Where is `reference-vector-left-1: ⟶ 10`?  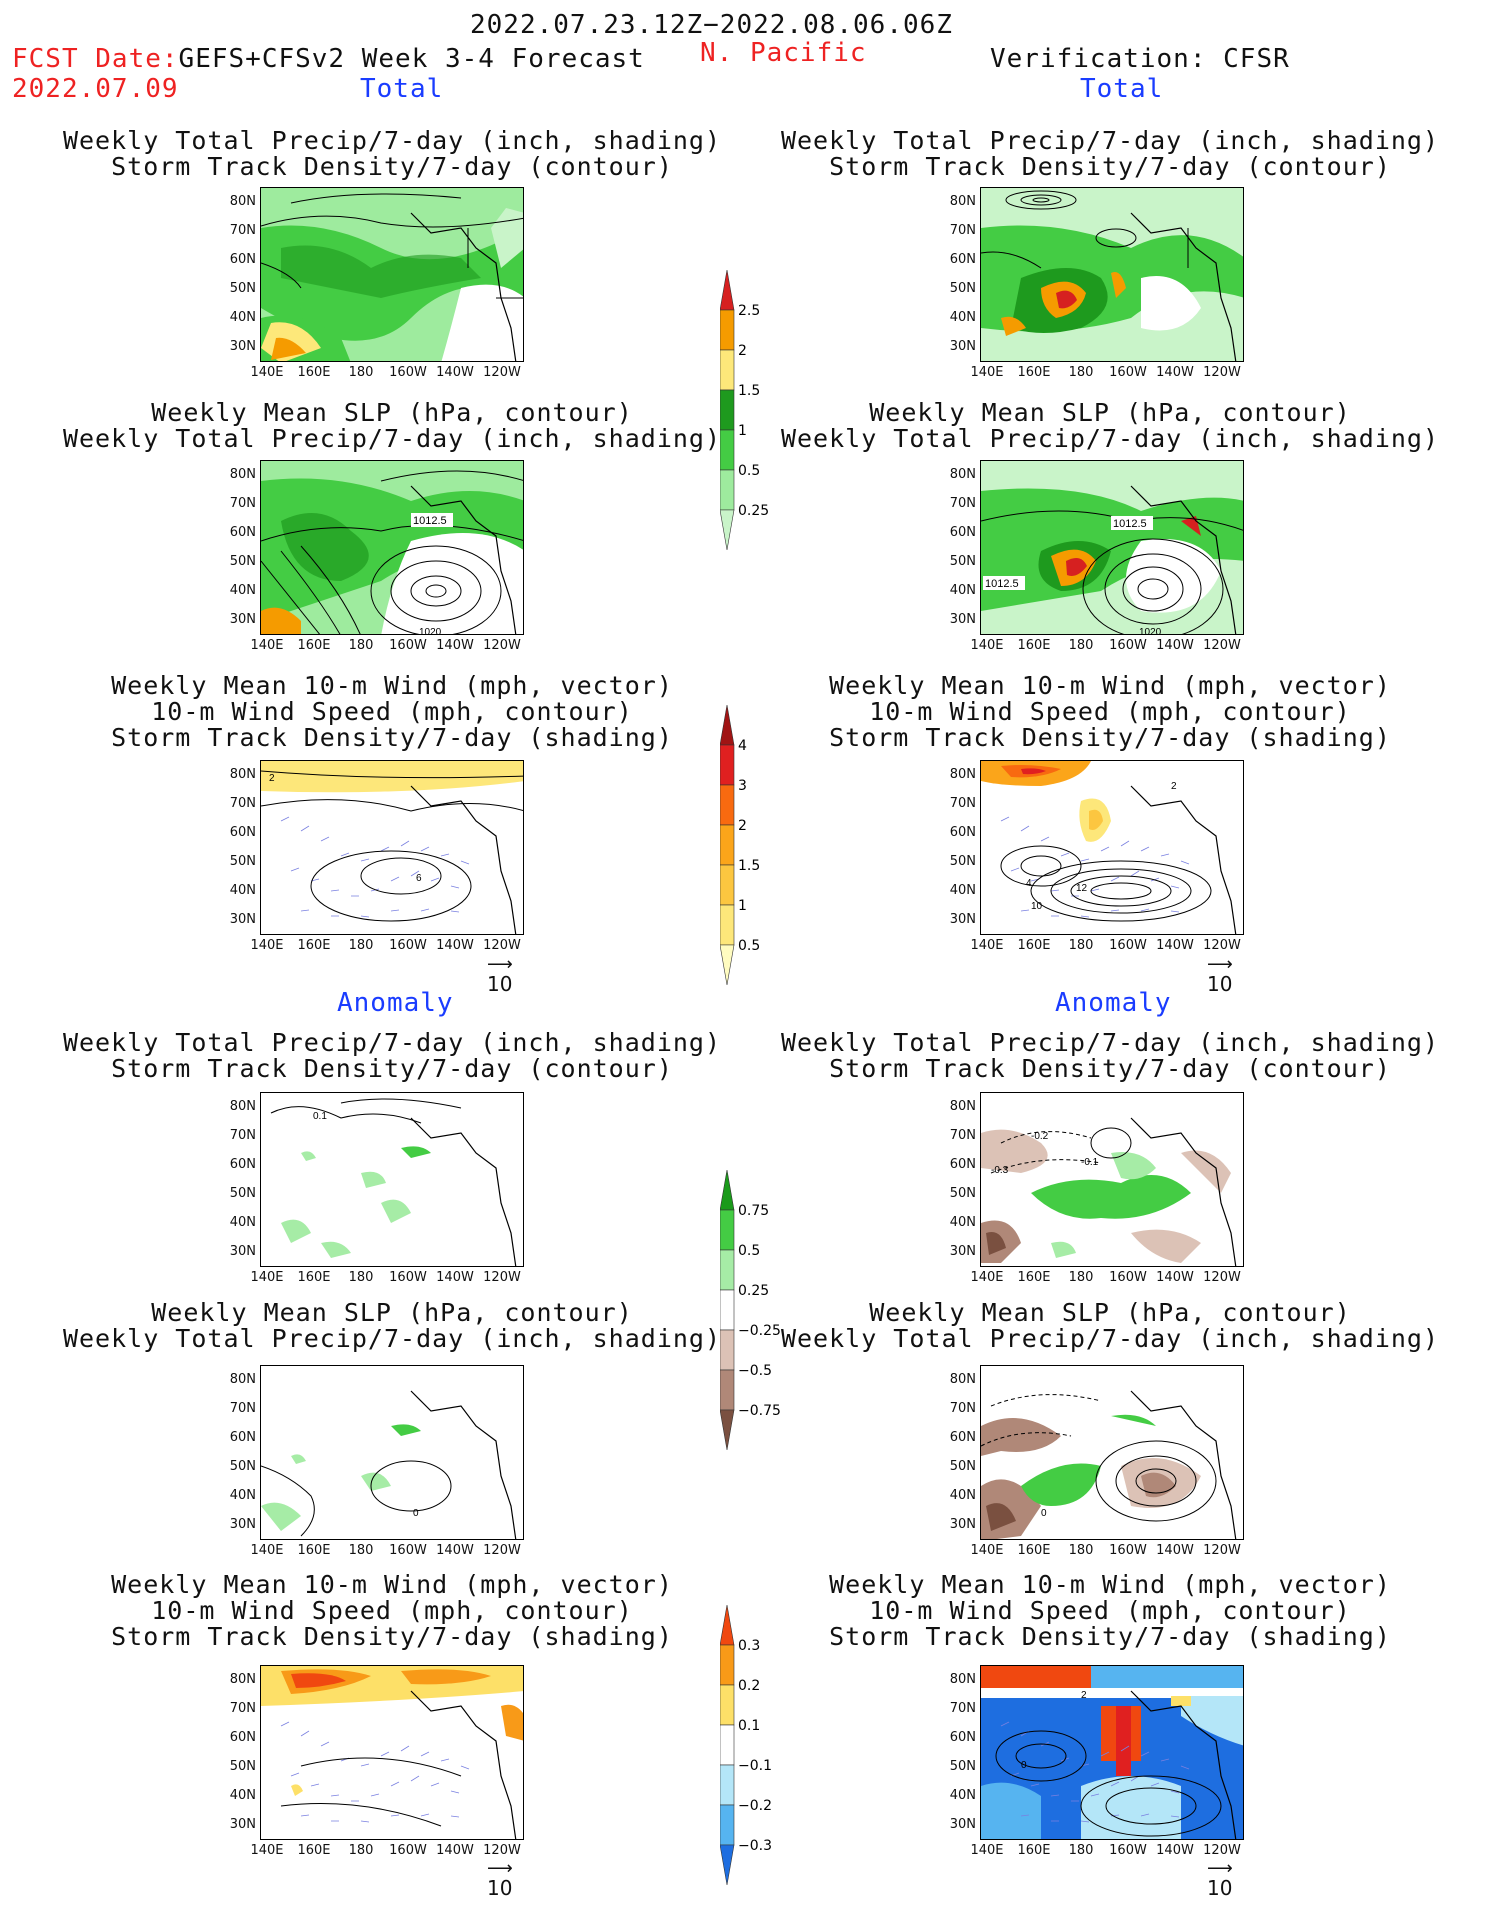 reference-vector-left-1: ⟶ 10 is located at coordinates (500, 975).